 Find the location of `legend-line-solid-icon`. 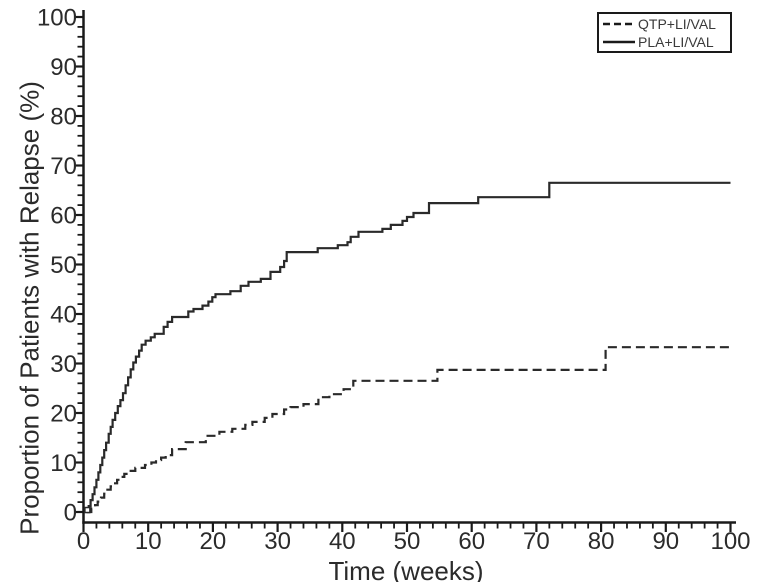

legend-line-solid-icon is located at coordinates (619, 41).